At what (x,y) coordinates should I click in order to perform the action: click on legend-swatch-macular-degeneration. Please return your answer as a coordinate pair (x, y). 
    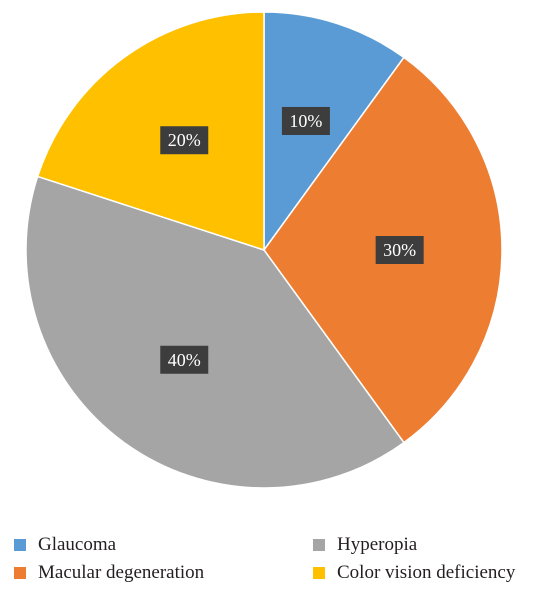
    Looking at the image, I should click on (20, 573).